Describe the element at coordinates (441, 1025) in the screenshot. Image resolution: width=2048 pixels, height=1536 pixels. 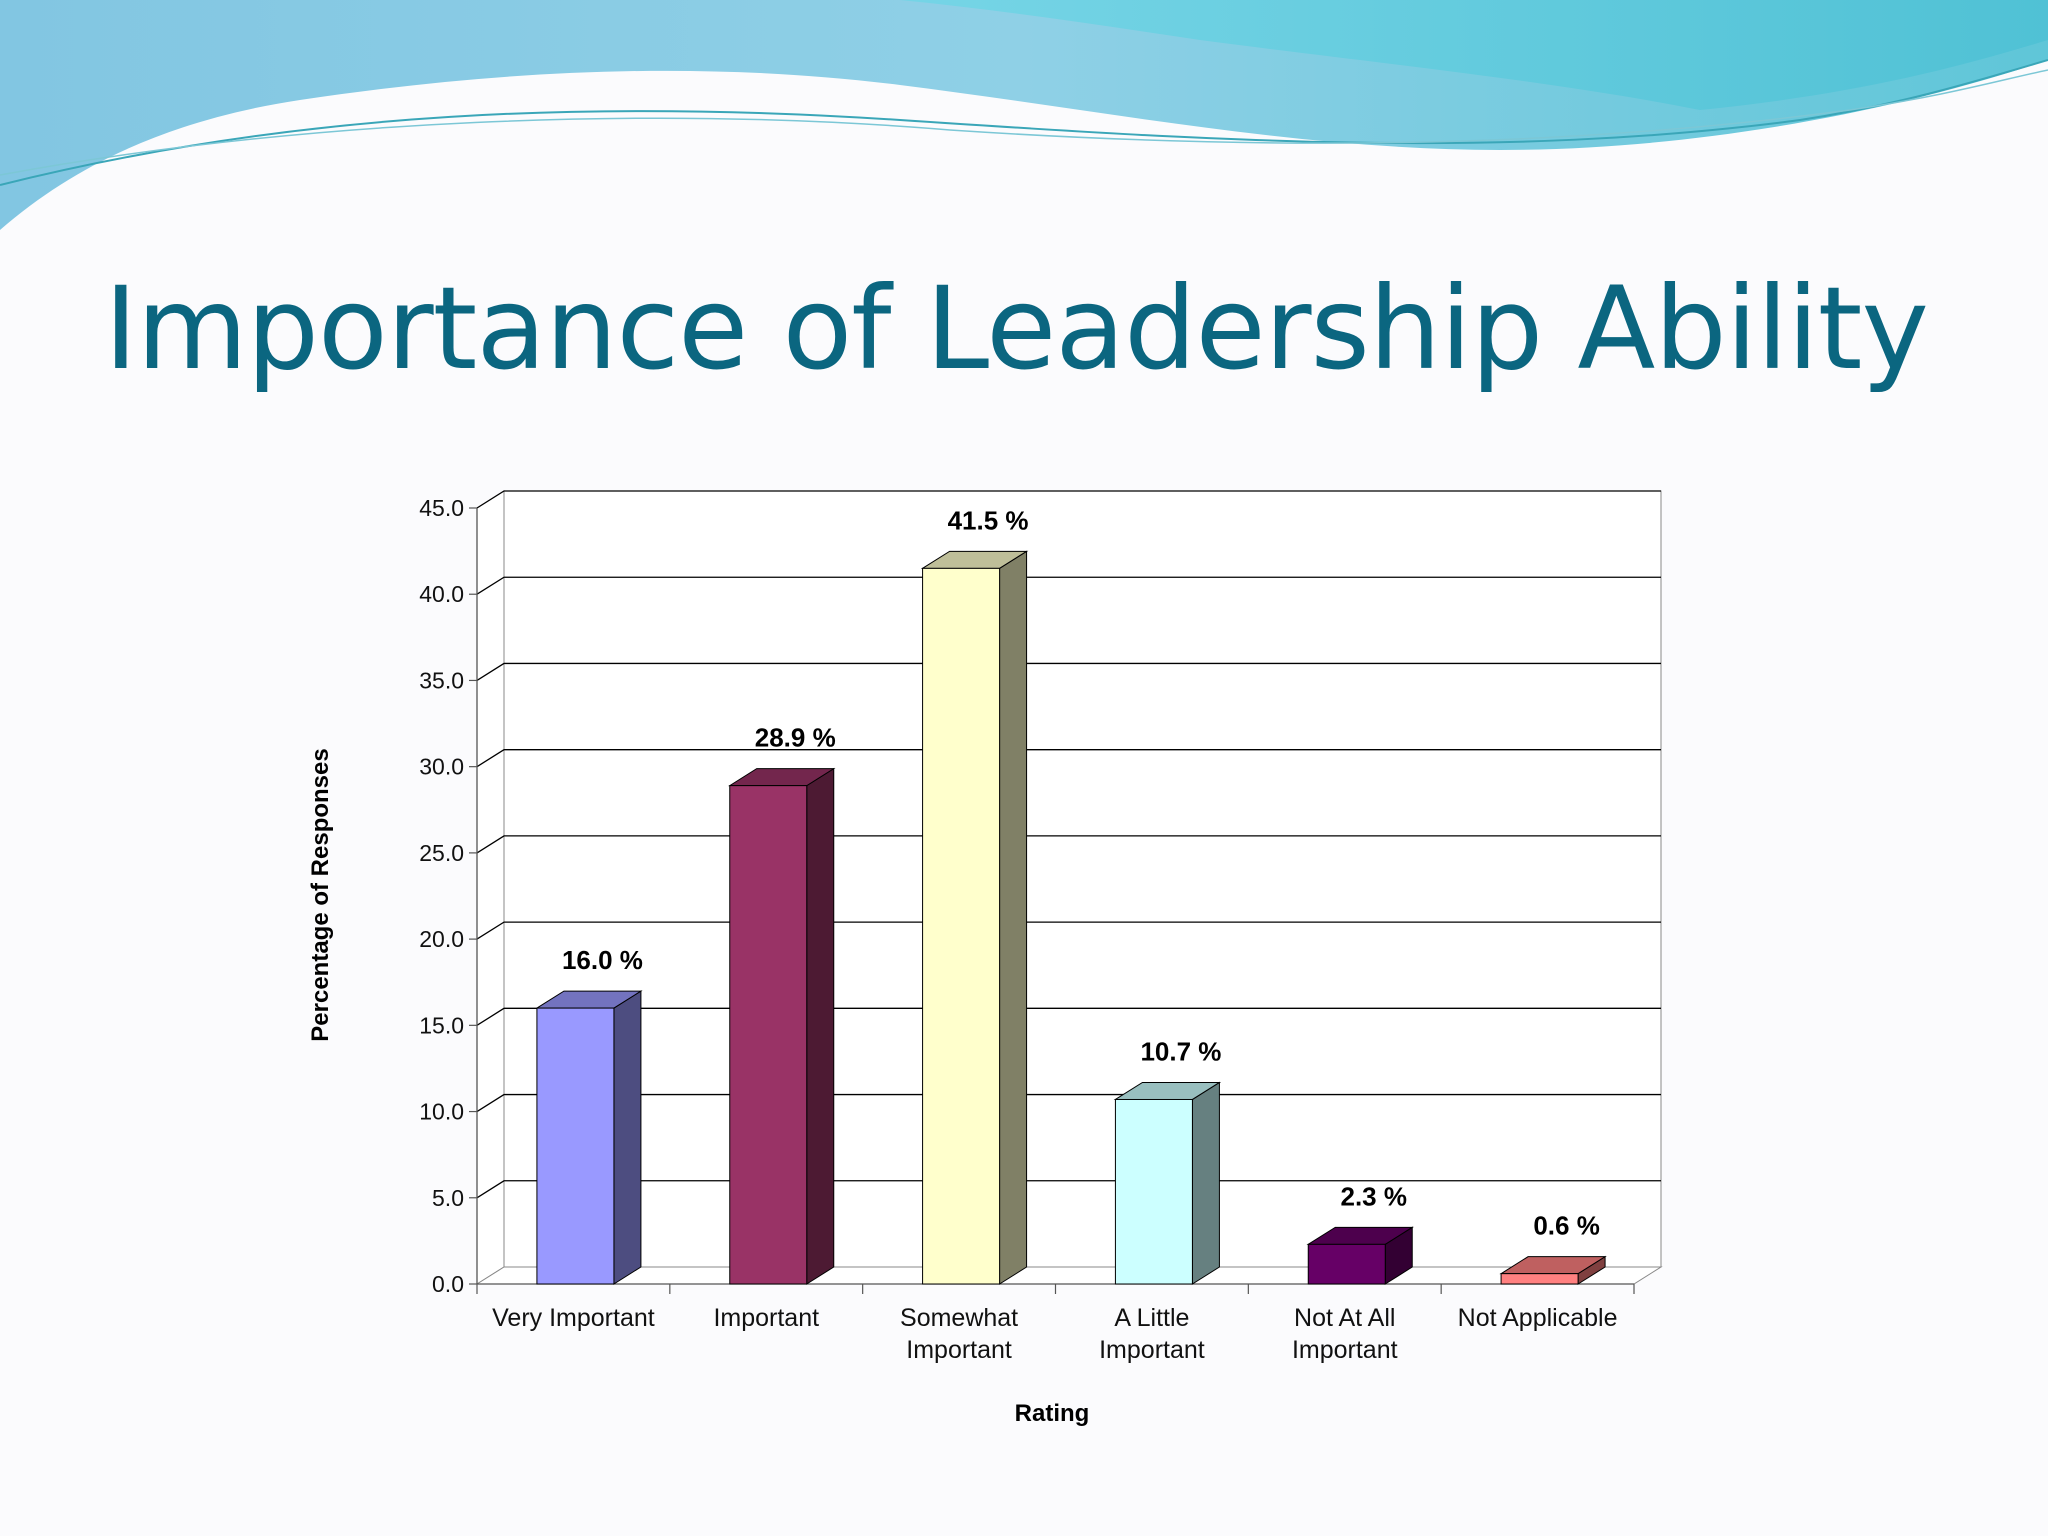
I see `y-tick-label: 15.0` at that location.